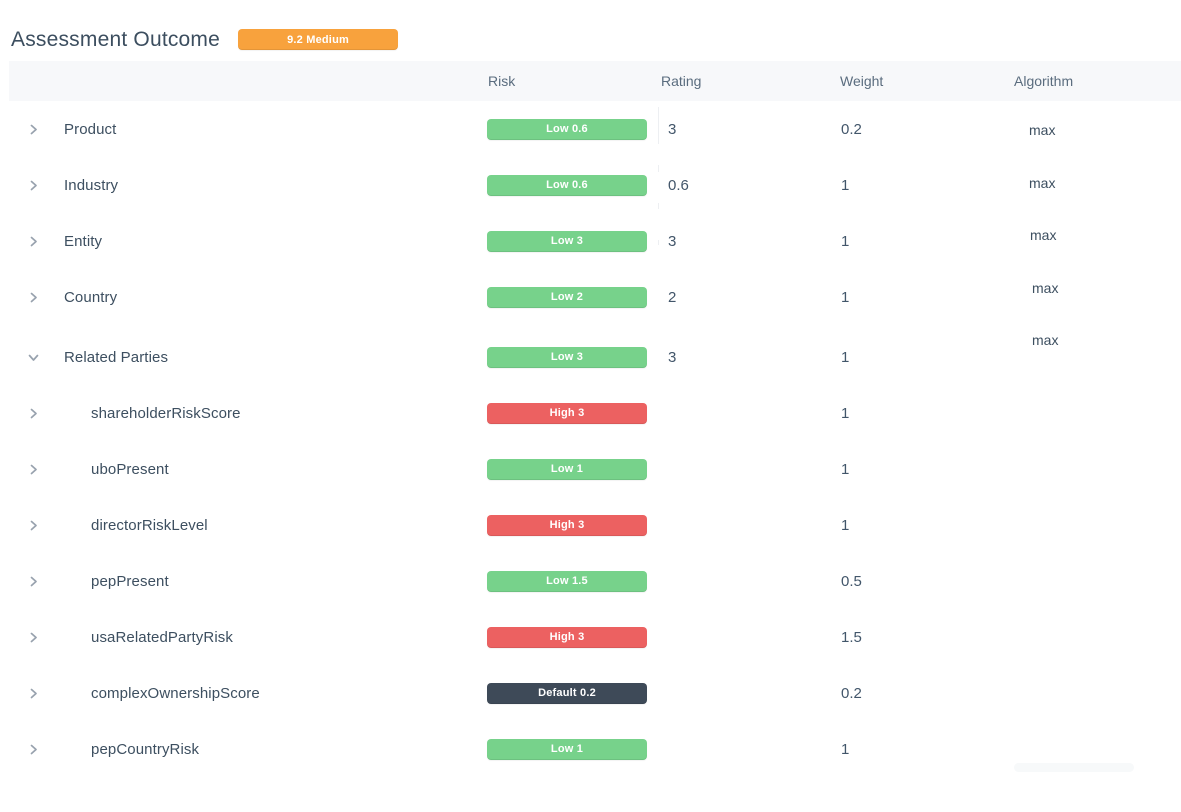 This screenshot has height=812, width=1181. I want to click on row-label: complexOwnershipScore, so click(175, 693).